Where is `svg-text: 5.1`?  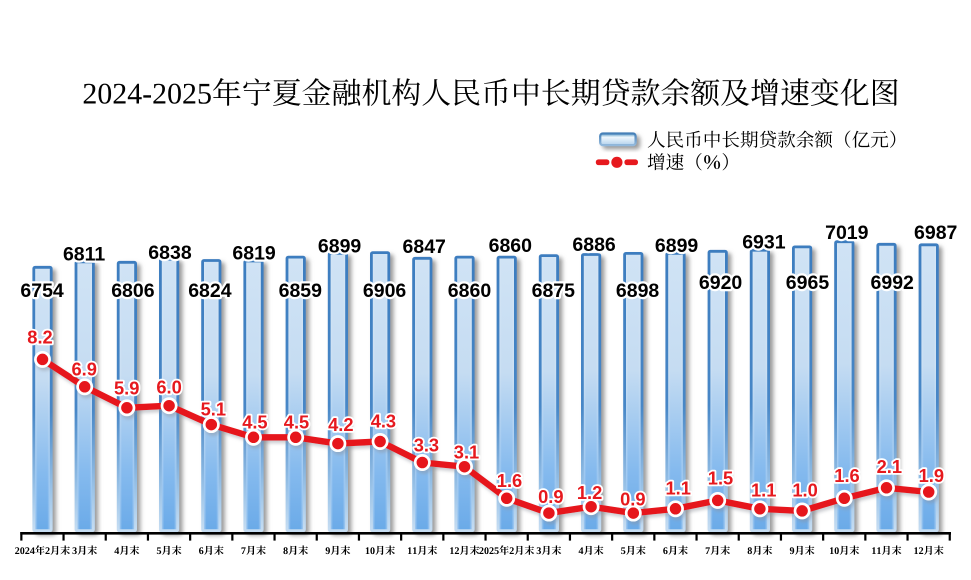
svg-text: 5.1 is located at coordinates (213, 409).